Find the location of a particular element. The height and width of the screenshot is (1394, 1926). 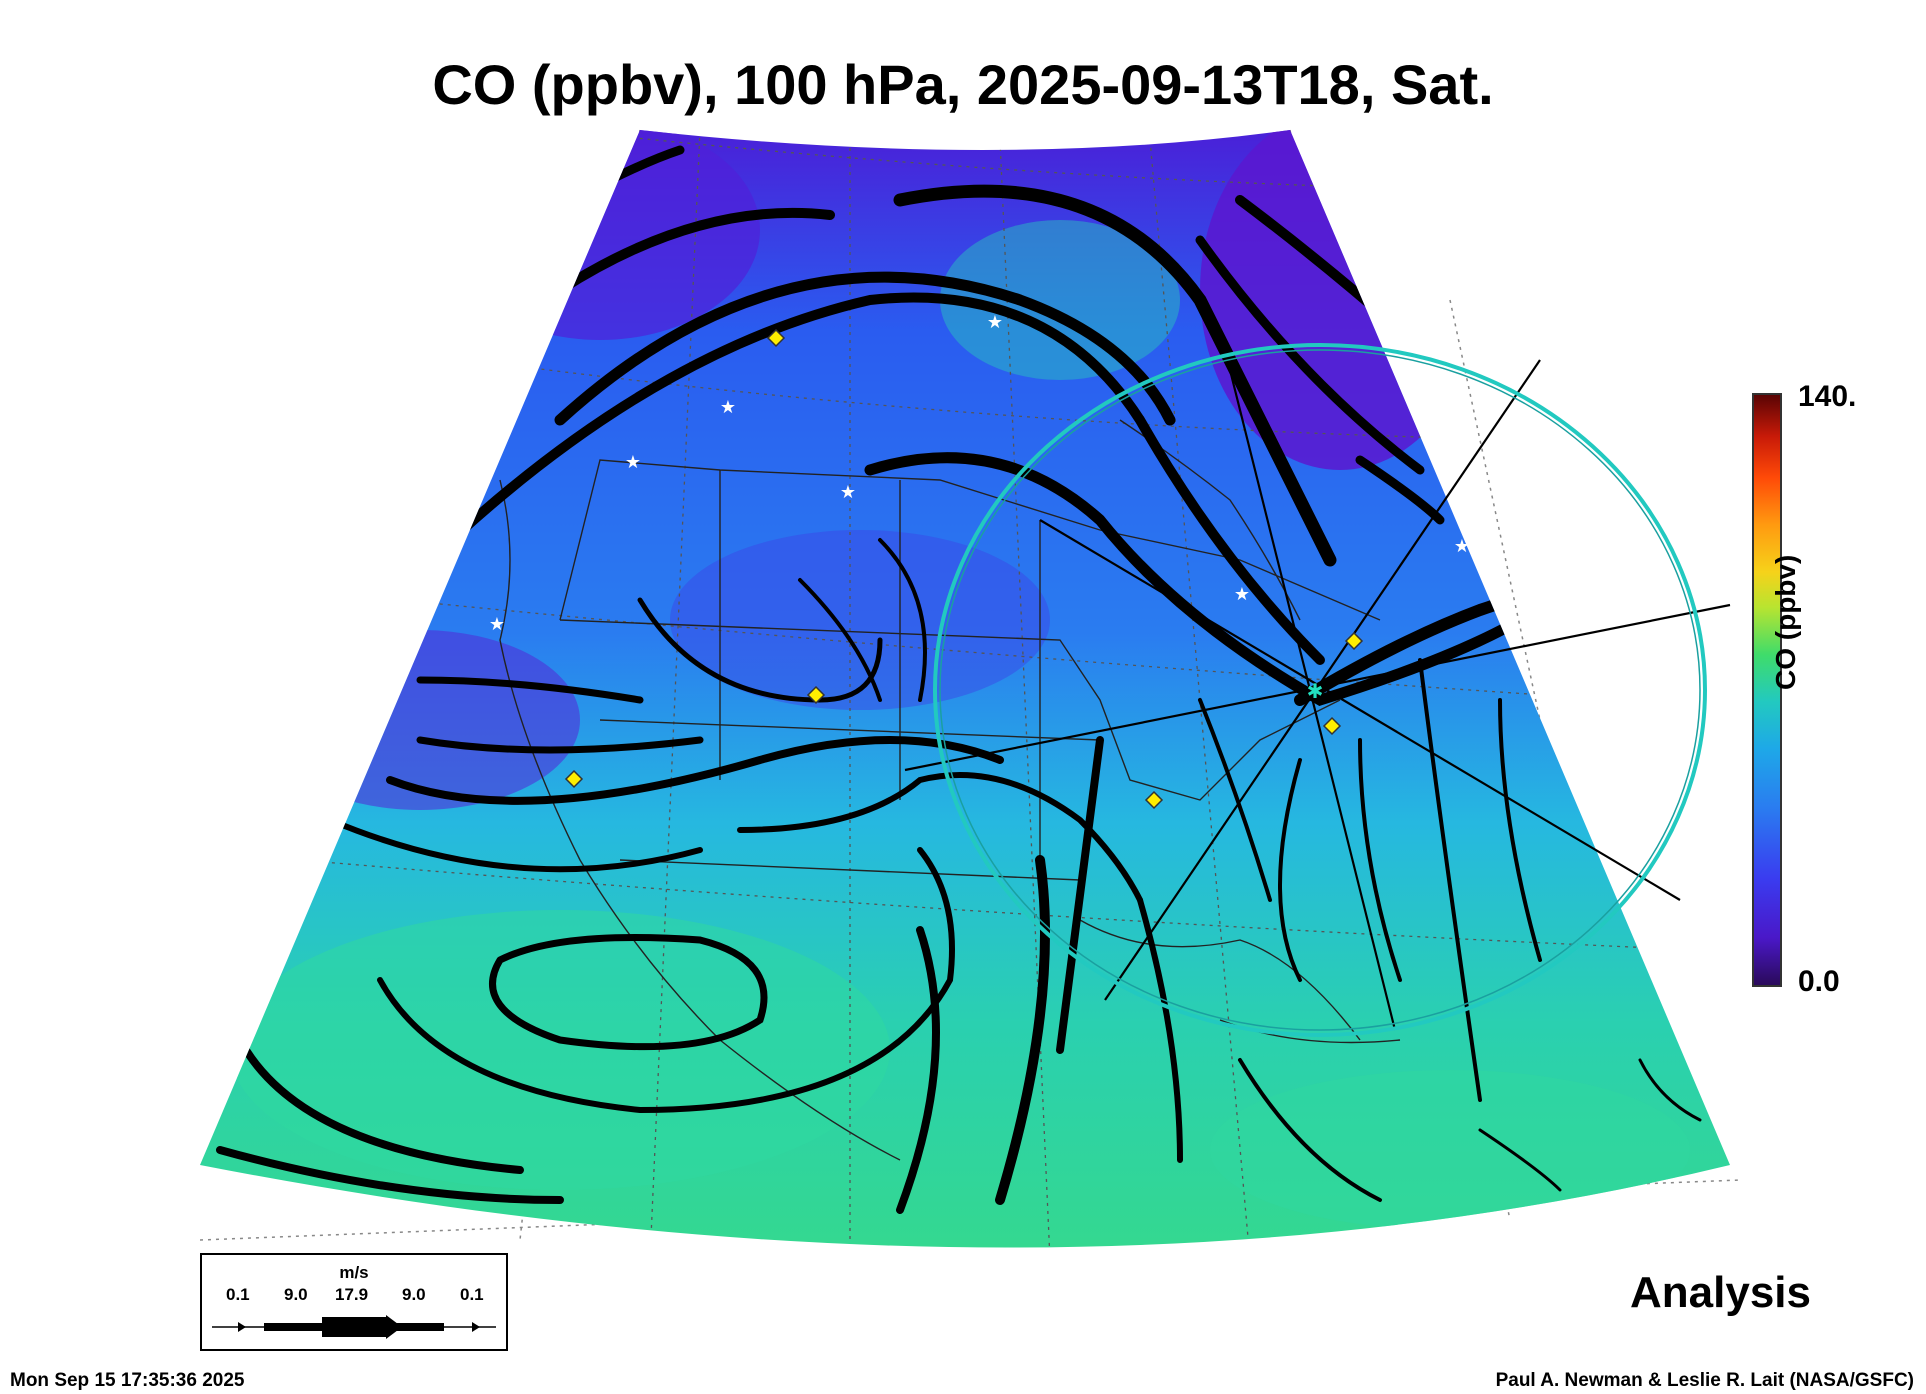

colorbar-max-label: 140. is located at coordinates (1827, 396).